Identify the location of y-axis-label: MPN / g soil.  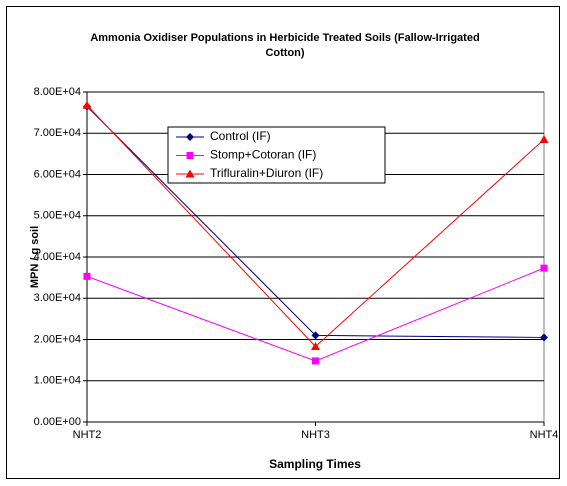
(35, 257).